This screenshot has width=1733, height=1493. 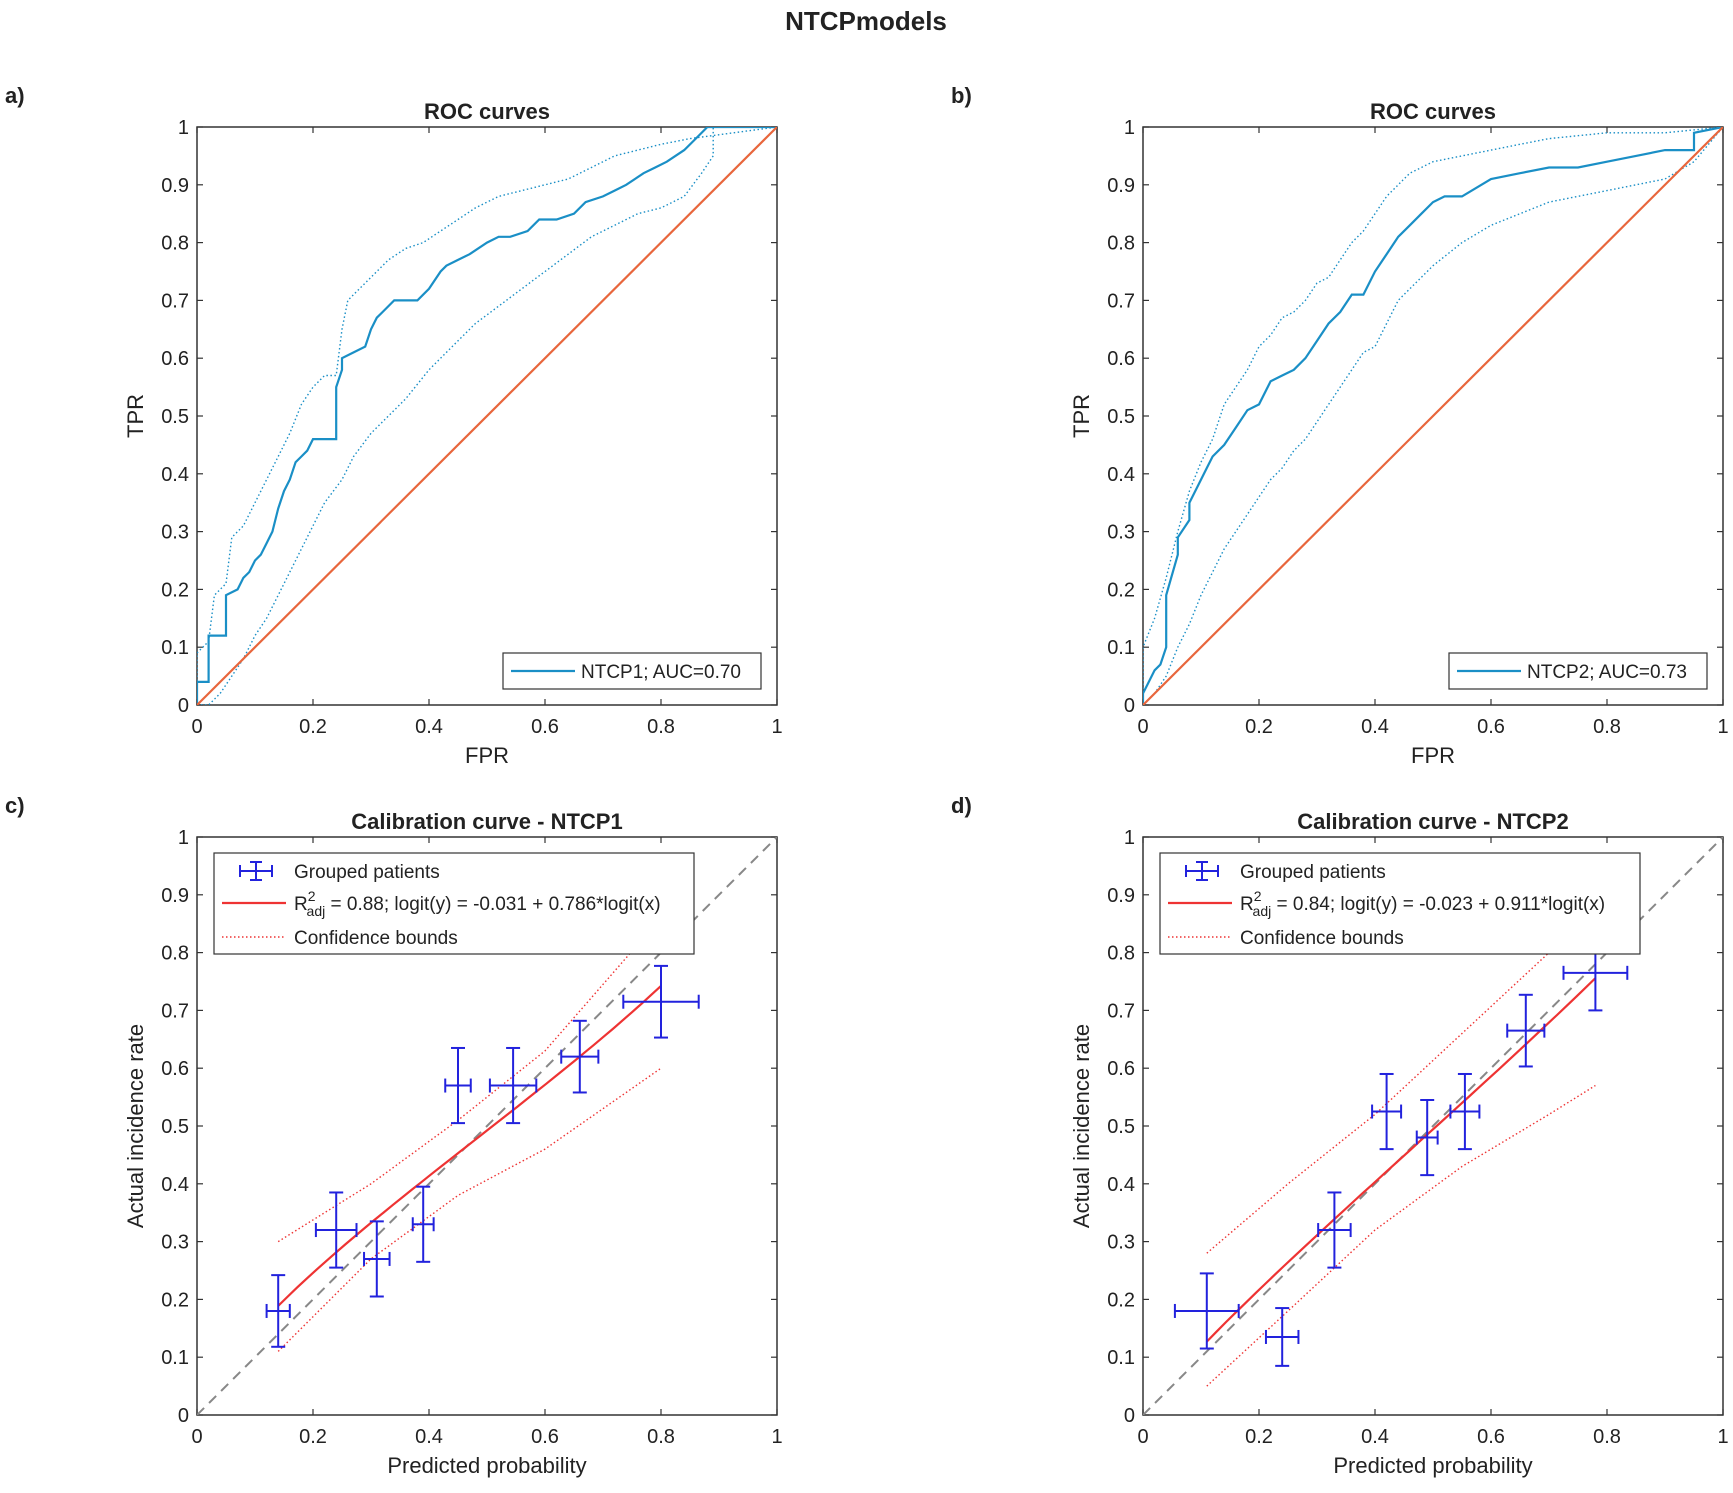 What do you see at coordinates (486, 1465) in the screenshot?
I see `x-axis-label: Predicted probability` at bounding box center [486, 1465].